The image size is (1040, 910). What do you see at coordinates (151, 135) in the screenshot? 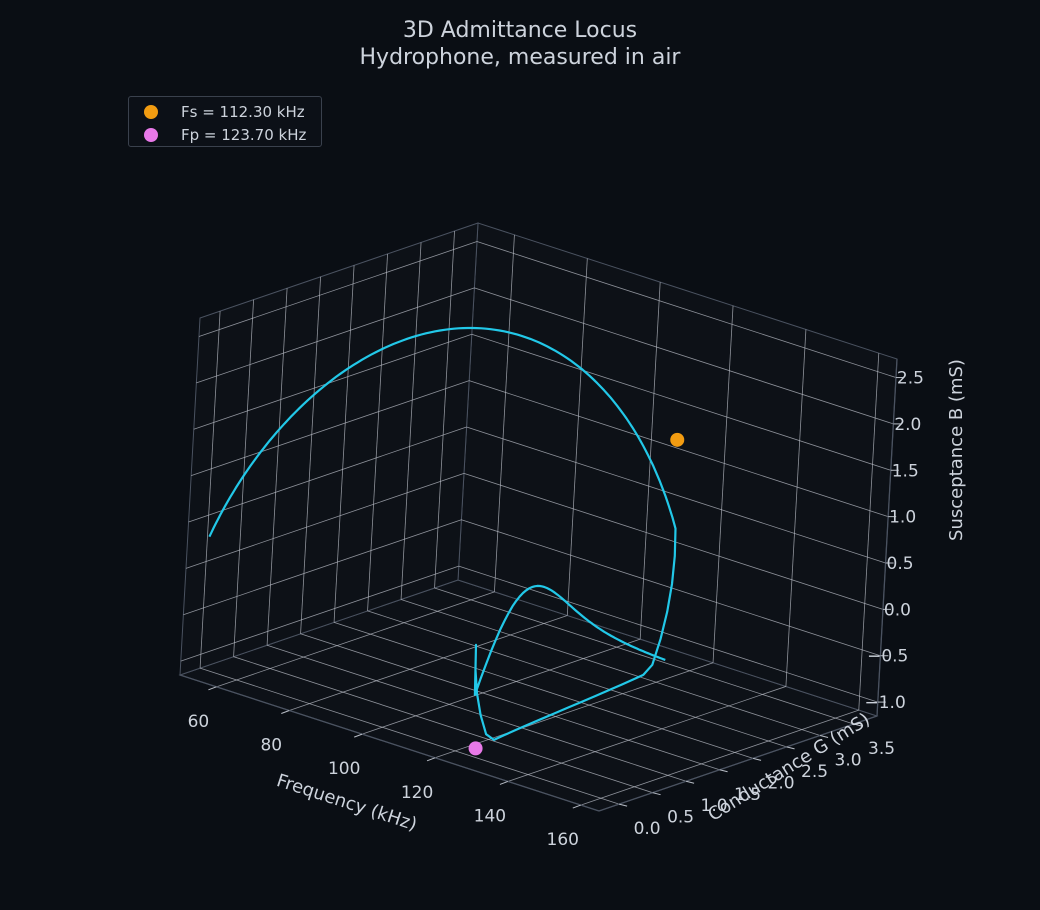
I see `legend-marker-fp` at bounding box center [151, 135].